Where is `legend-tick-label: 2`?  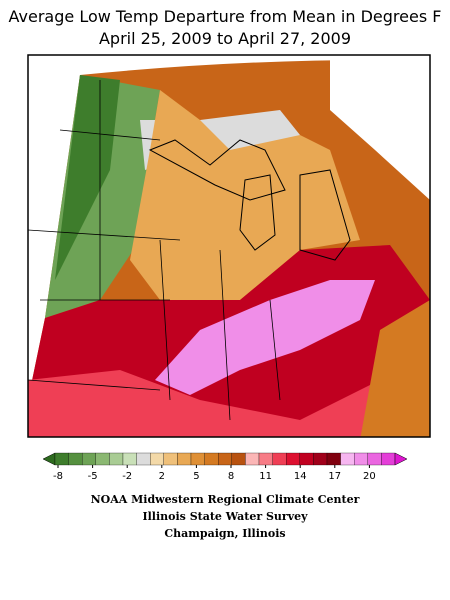 legend-tick-label: 2 is located at coordinates (162, 476).